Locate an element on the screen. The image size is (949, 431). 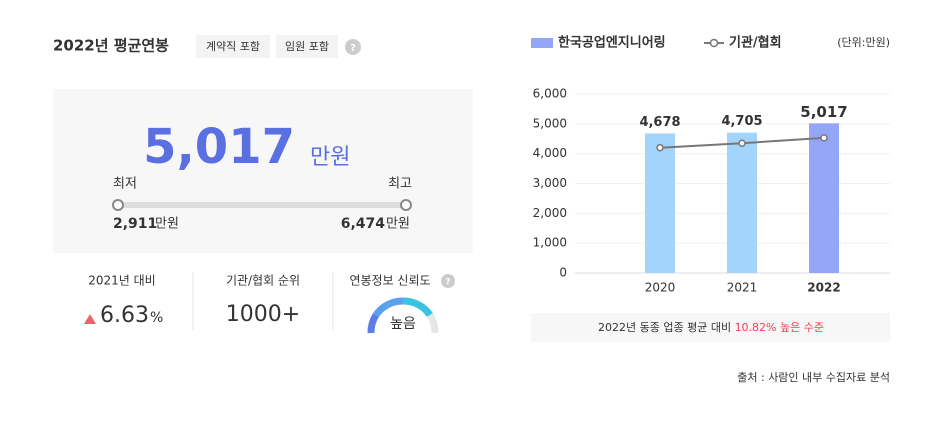
gauge is located at coordinates (403, 315).